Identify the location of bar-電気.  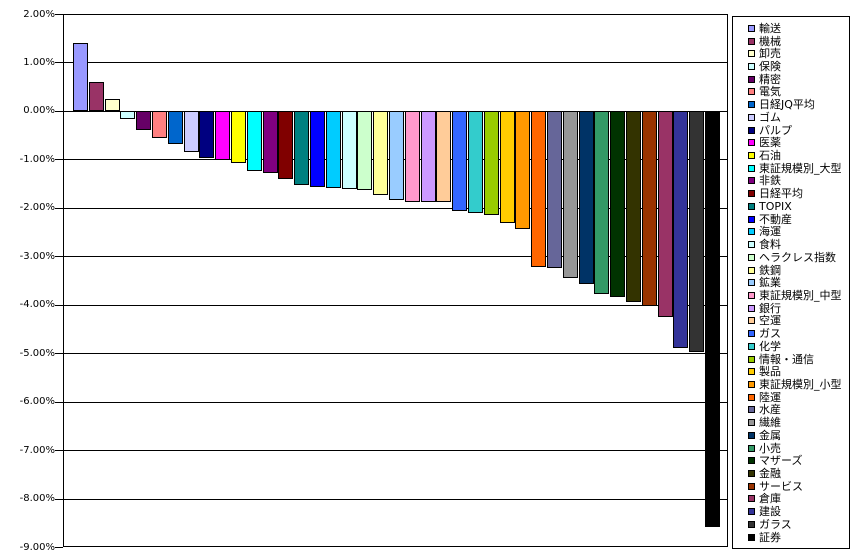
(159, 124).